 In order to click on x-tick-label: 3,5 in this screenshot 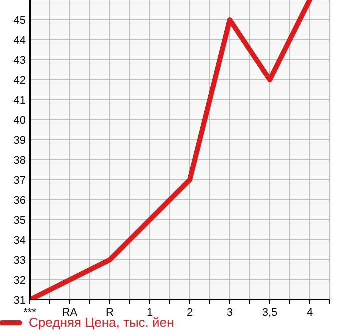, I will do `click(270, 313)`.